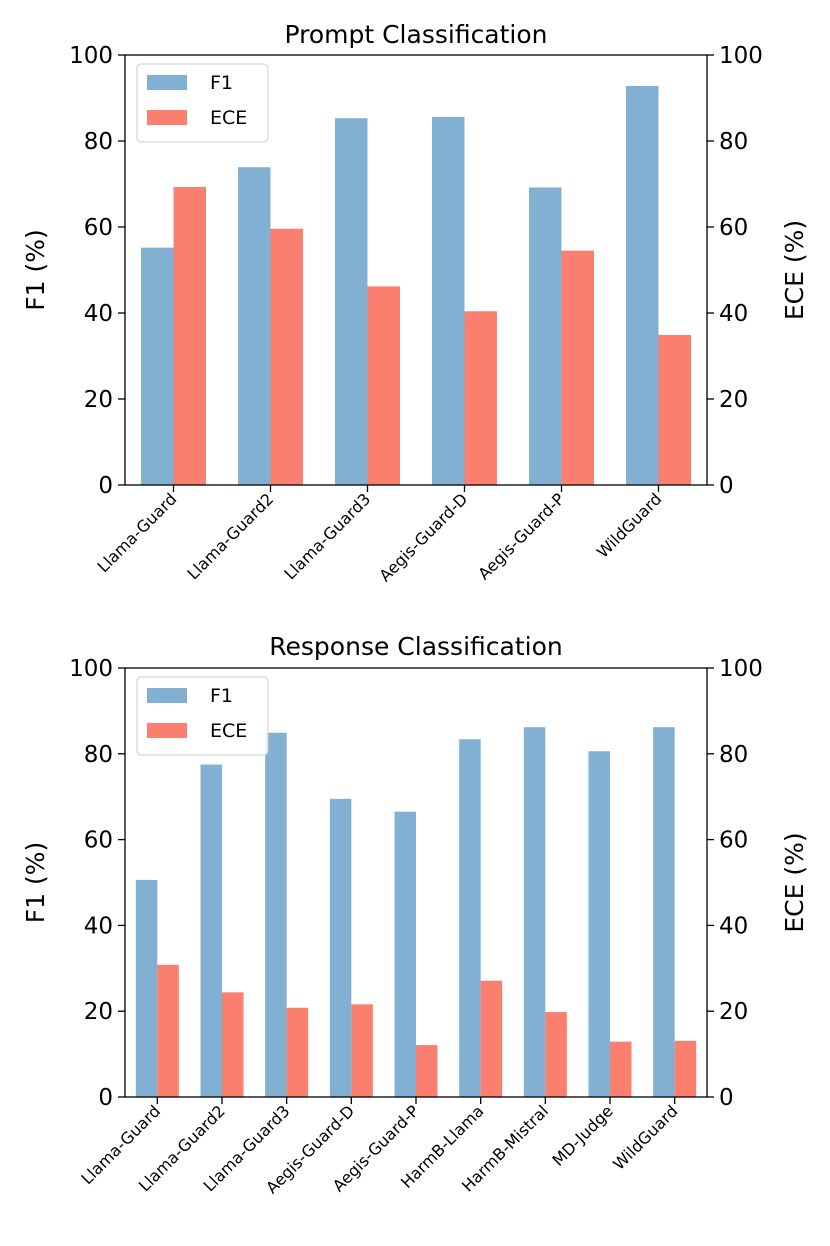  Describe the element at coordinates (327, 536) in the screenshot. I see `x-tick-label: Llama-Guard3` at that location.